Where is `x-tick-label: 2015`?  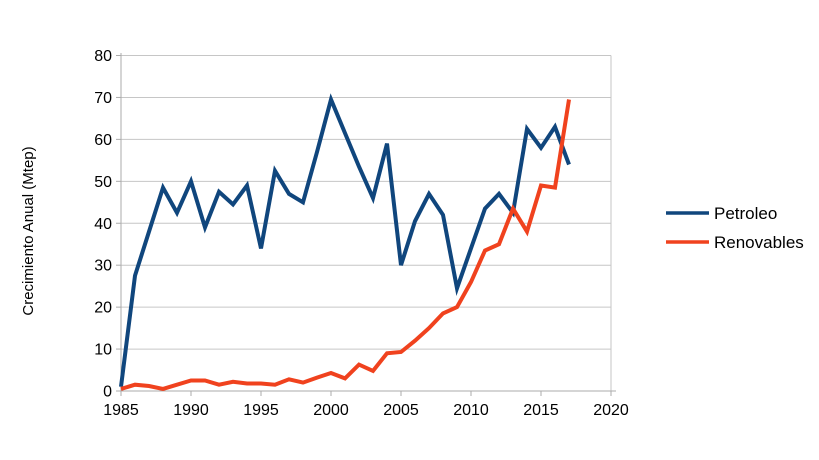 x-tick-label: 2015 is located at coordinates (541, 410).